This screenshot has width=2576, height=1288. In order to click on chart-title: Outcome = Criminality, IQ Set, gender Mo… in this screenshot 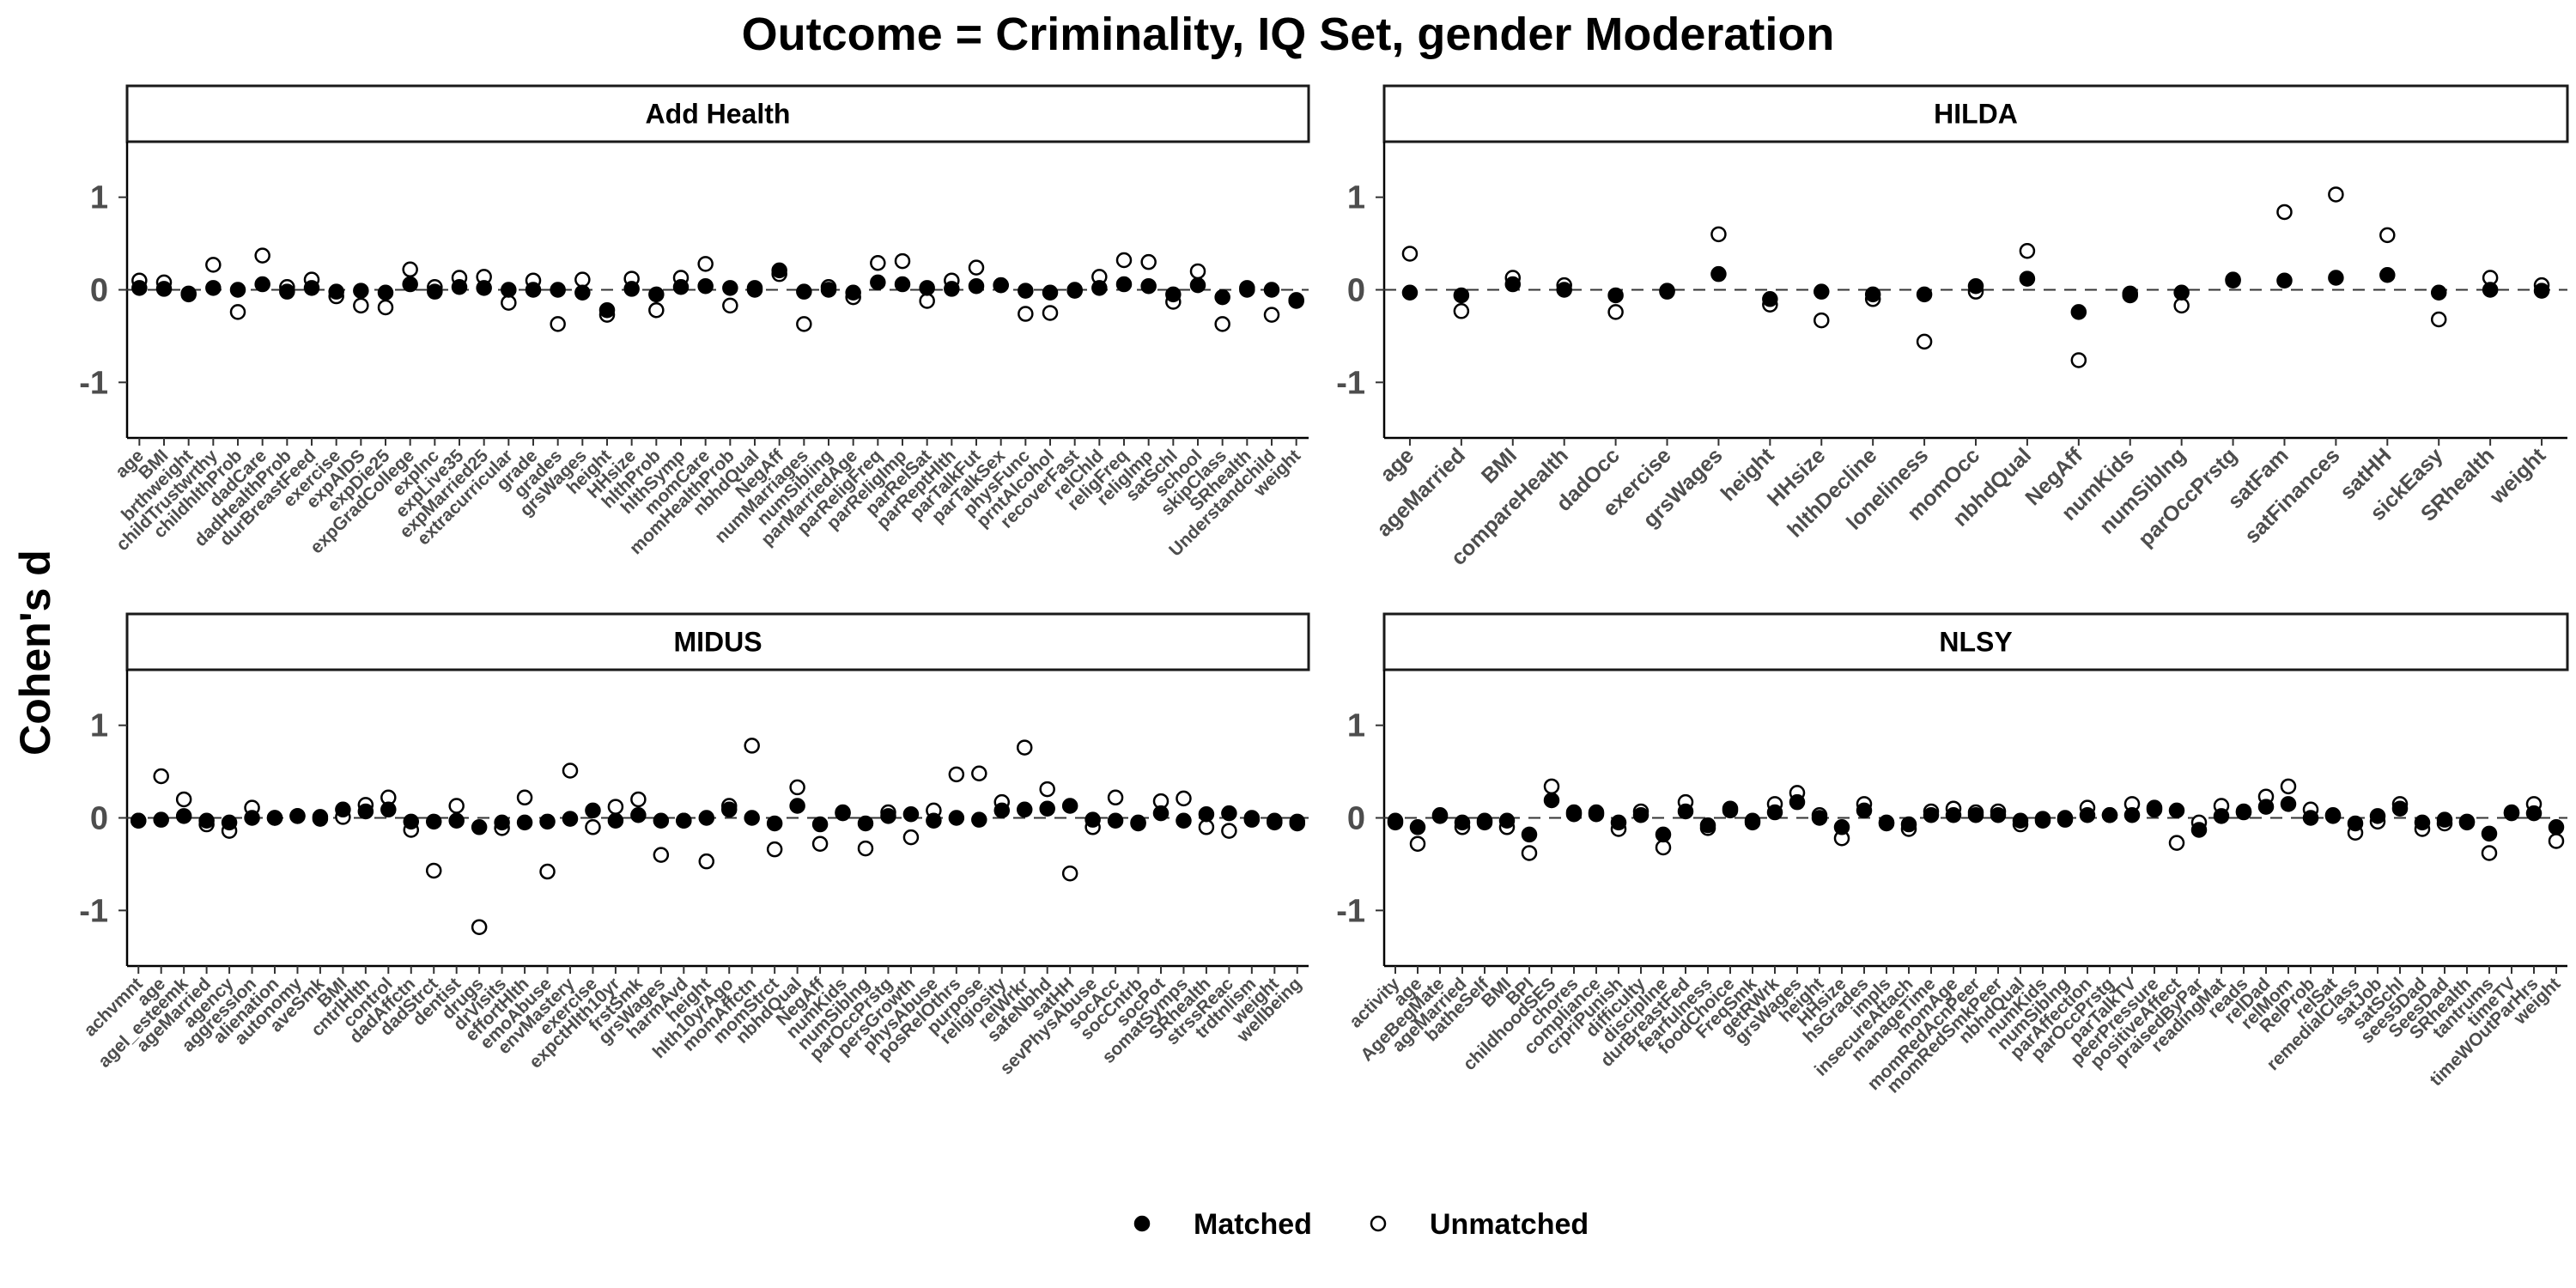, I will do `click(1288, 34)`.